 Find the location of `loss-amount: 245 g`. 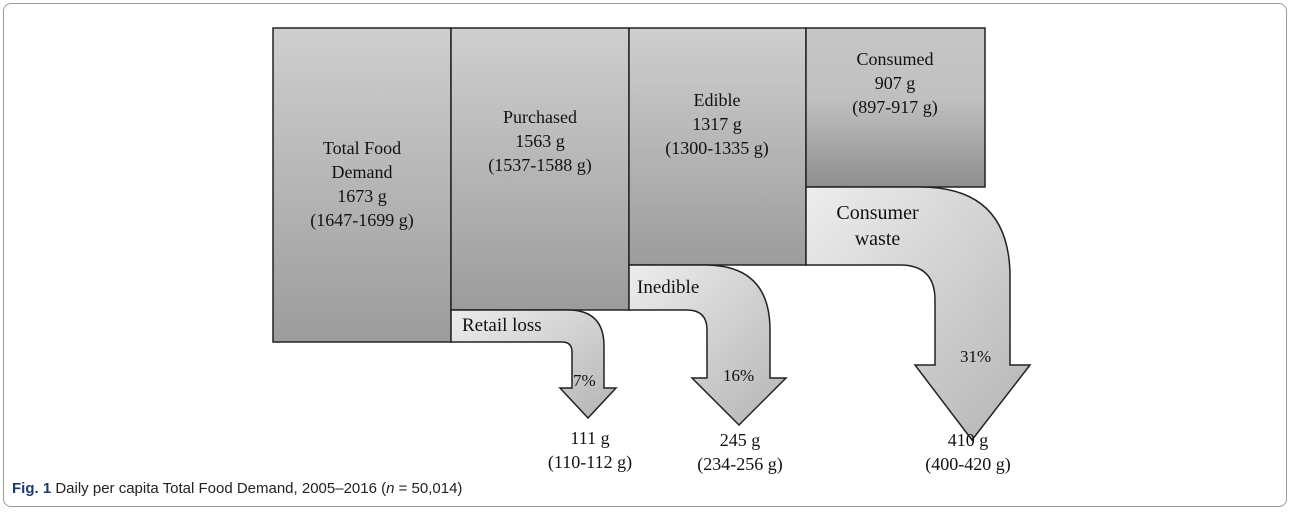

loss-amount: 245 g is located at coordinates (740, 440).